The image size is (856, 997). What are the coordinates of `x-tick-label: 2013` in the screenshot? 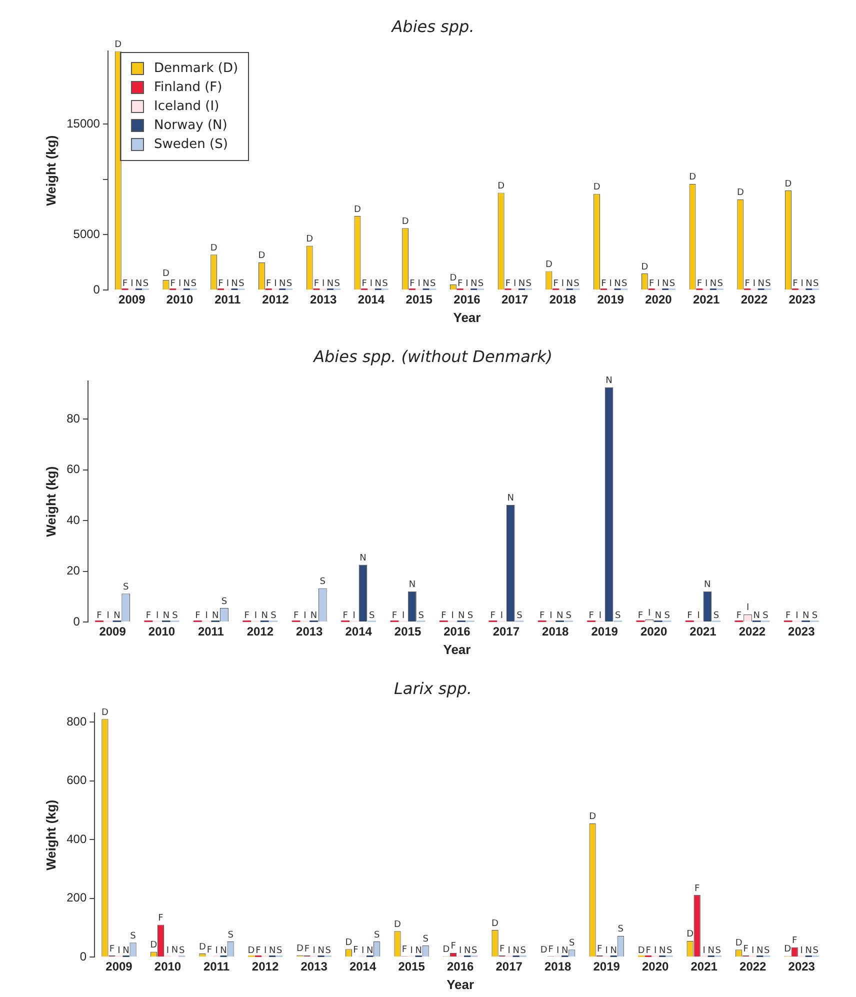 It's located at (314, 967).